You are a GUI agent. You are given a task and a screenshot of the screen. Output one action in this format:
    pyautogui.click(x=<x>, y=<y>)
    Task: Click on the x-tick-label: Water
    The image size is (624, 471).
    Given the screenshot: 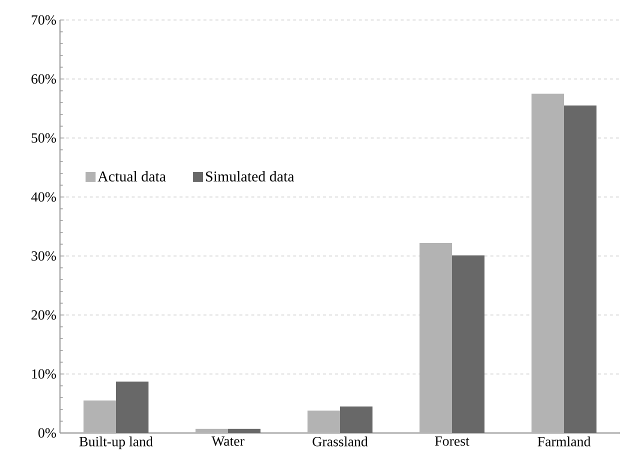 What is the action you would take?
    pyautogui.click(x=228, y=441)
    